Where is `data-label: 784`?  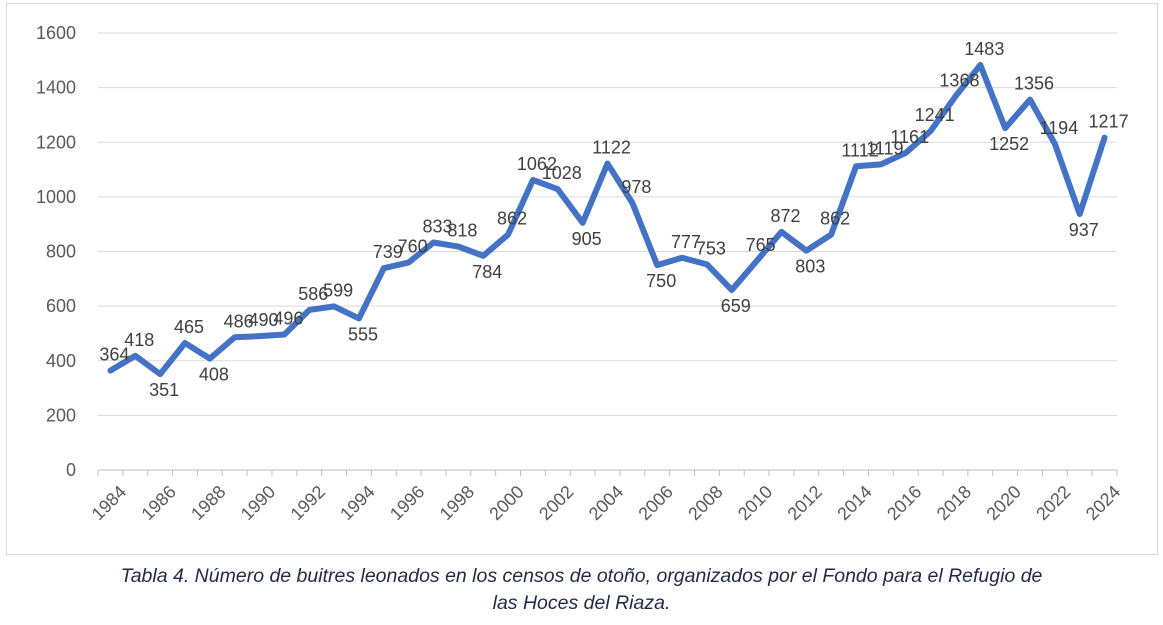 data-label: 784 is located at coordinates (487, 272).